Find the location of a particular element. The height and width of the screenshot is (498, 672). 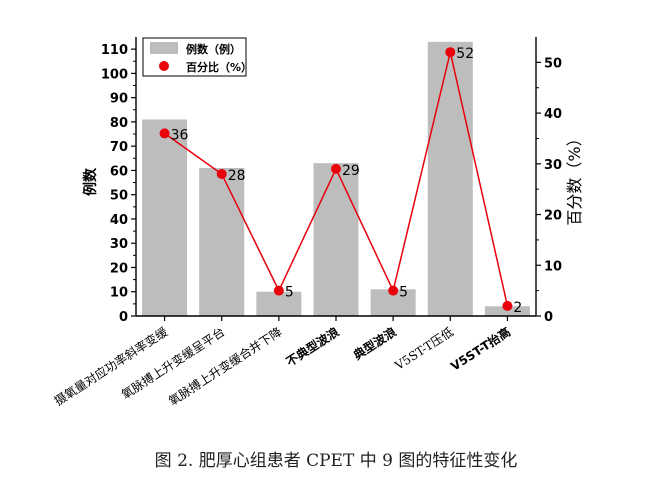

y-tick-label: 60 is located at coordinates (119, 171).